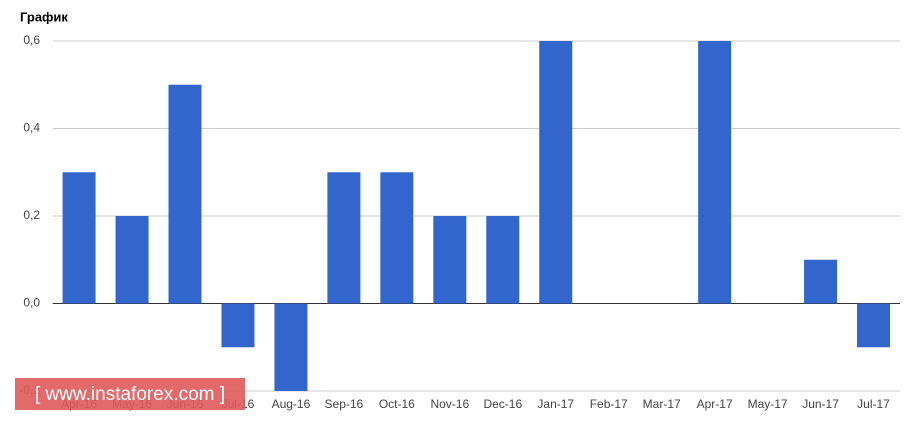 This screenshot has height=428, width=911. Describe the element at coordinates (715, 404) in the screenshot. I see `x-tick-label: Apr-17` at that location.